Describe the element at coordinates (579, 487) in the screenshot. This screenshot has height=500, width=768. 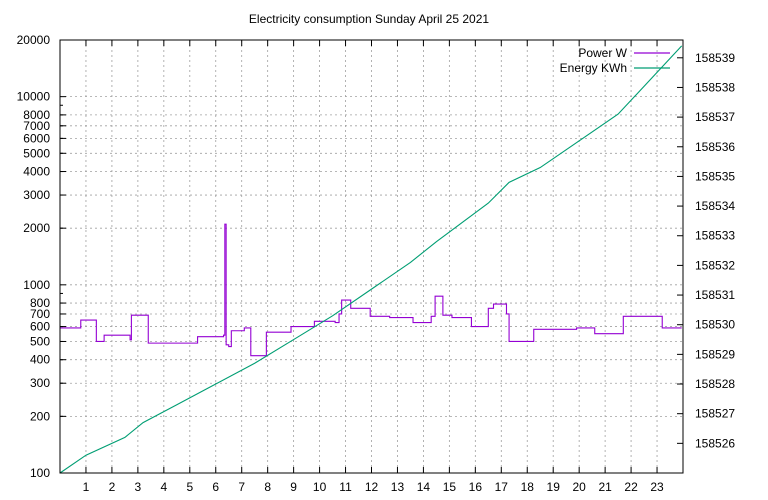
I see `x-tick-label: 20` at that location.